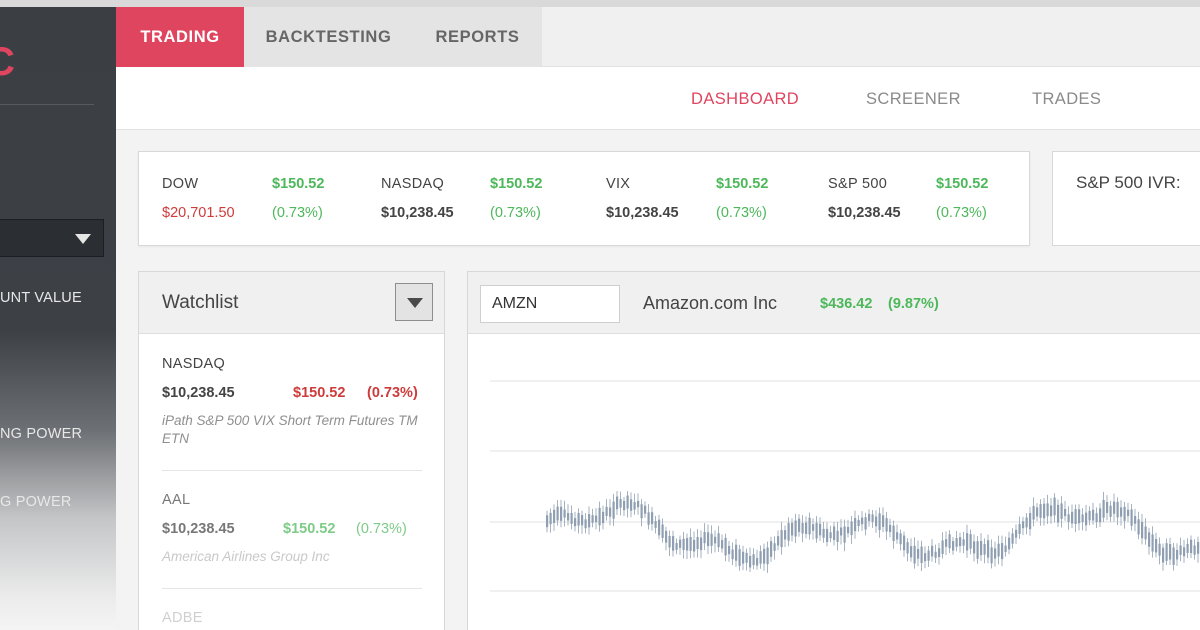 The image size is (1200, 630). Describe the element at coordinates (745, 99) in the screenshot. I see `subnav-dashboard: DASHBOARD` at that location.